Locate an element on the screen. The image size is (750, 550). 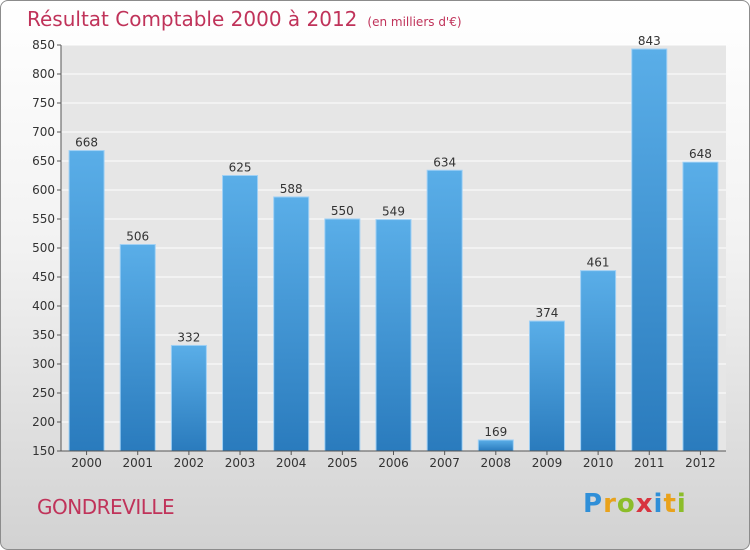
y-tick-label: 300 is located at coordinates (43, 364).